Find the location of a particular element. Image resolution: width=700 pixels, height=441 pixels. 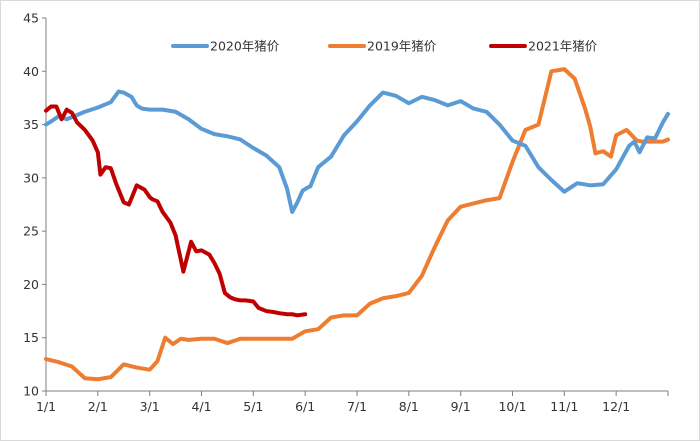

y-tick-label: 10 is located at coordinates (31, 391).